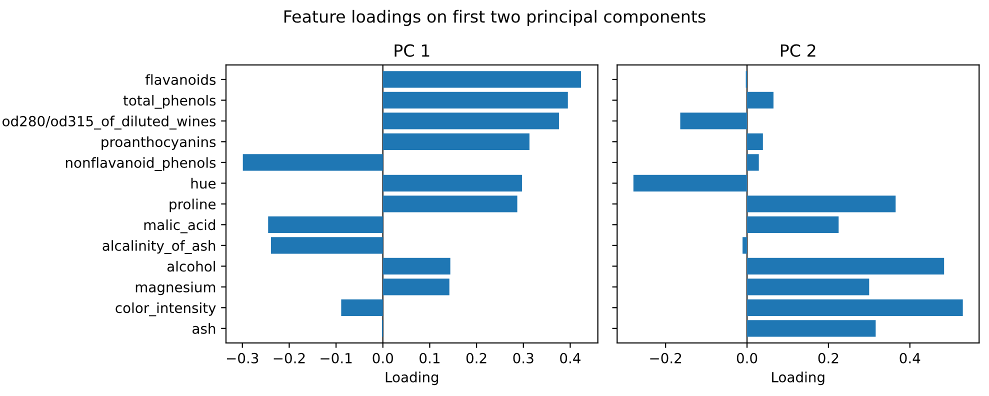 The width and height of the screenshot is (989, 396). What do you see at coordinates (176, 289) in the screenshot?
I see `y-tick-label: magnesium` at bounding box center [176, 289].